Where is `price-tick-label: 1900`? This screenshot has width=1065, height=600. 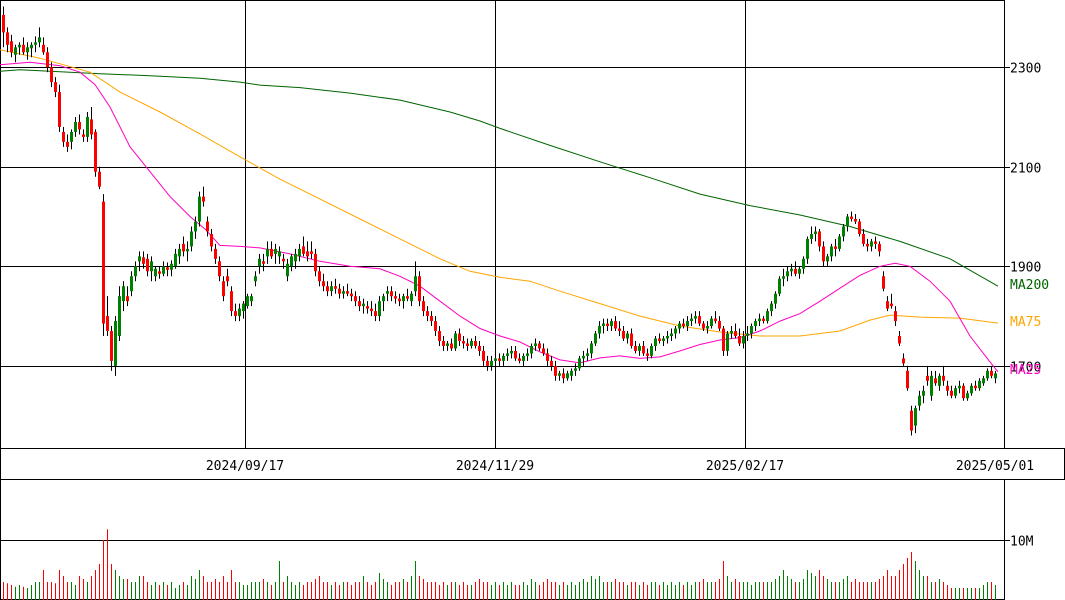 price-tick-label: 1900 is located at coordinates (1025, 268).